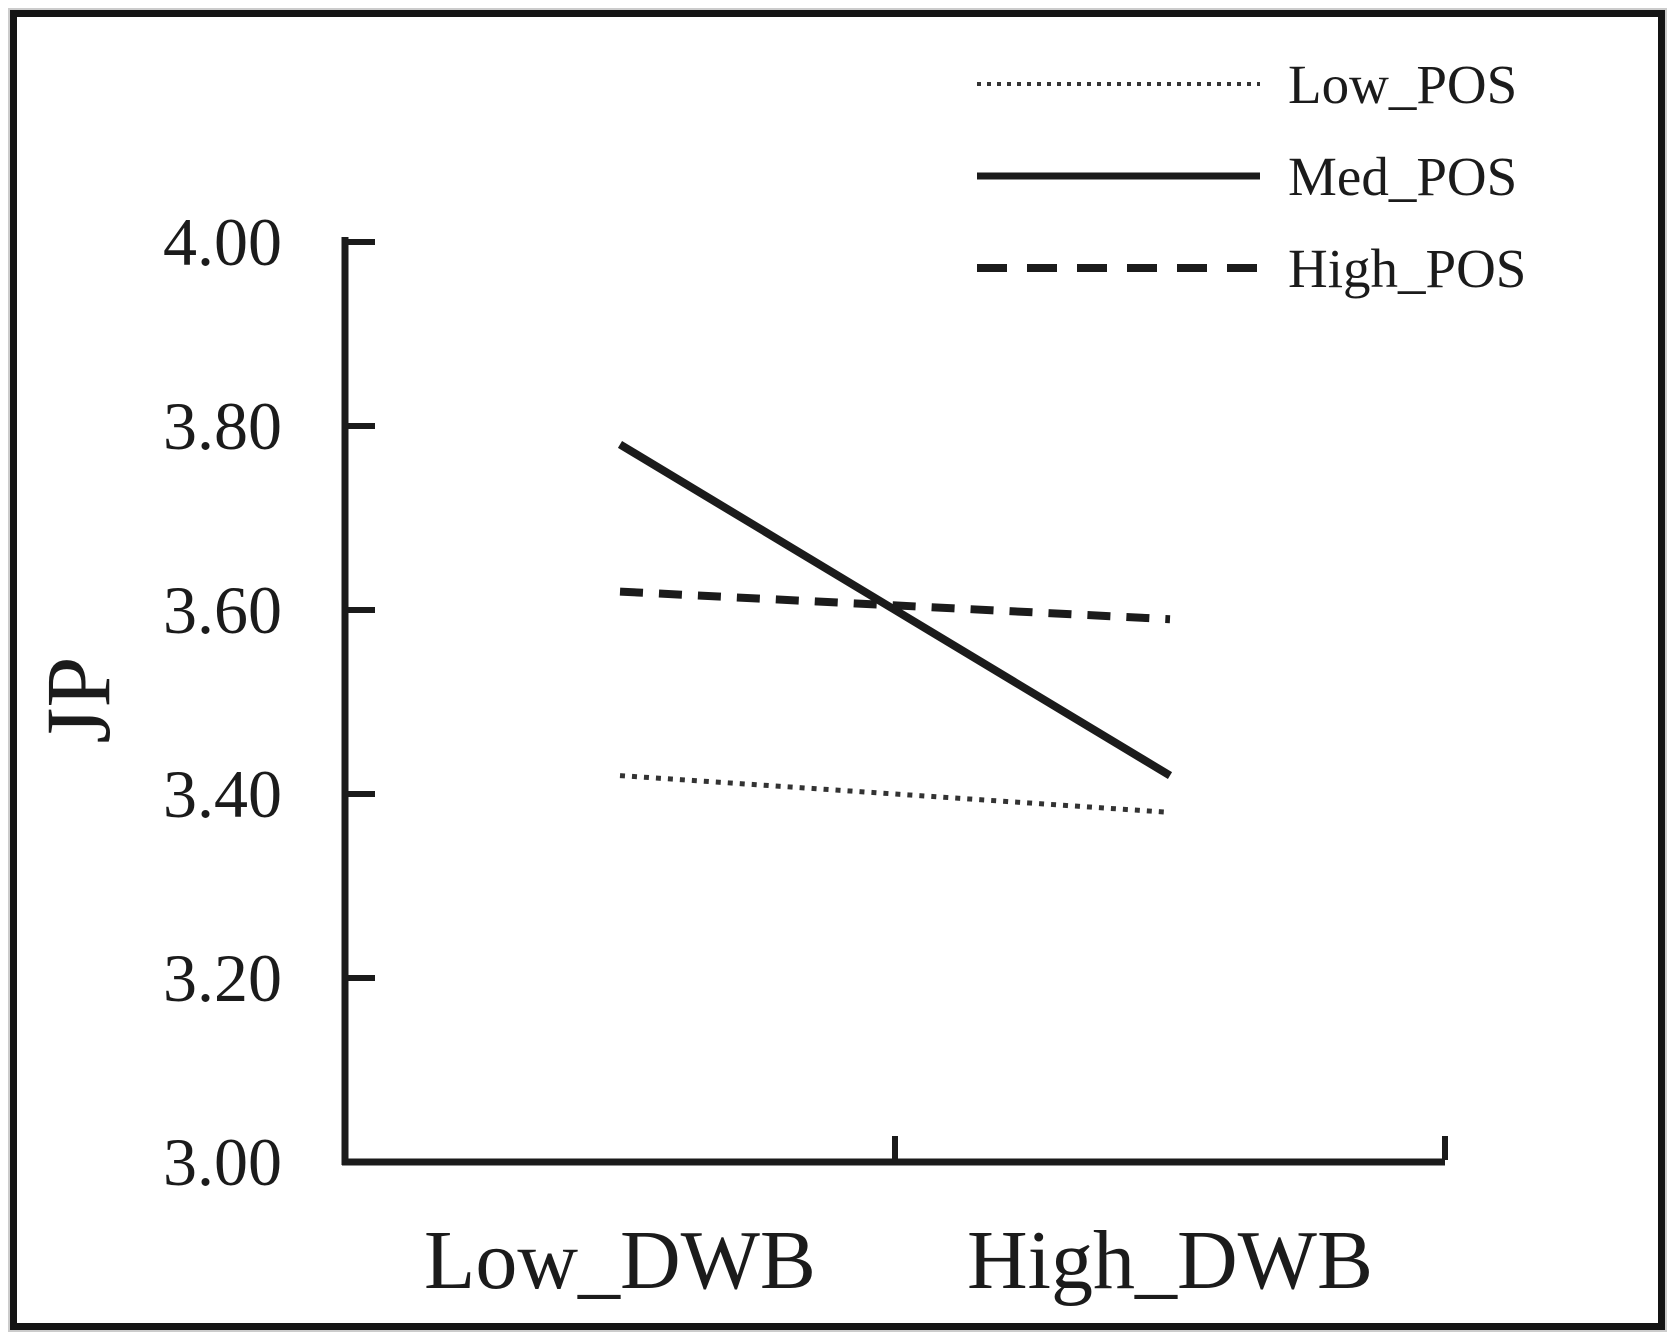 This screenshot has width=1675, height=1340. I want to click on y-tick-label: 3.80, so click(222, 426).